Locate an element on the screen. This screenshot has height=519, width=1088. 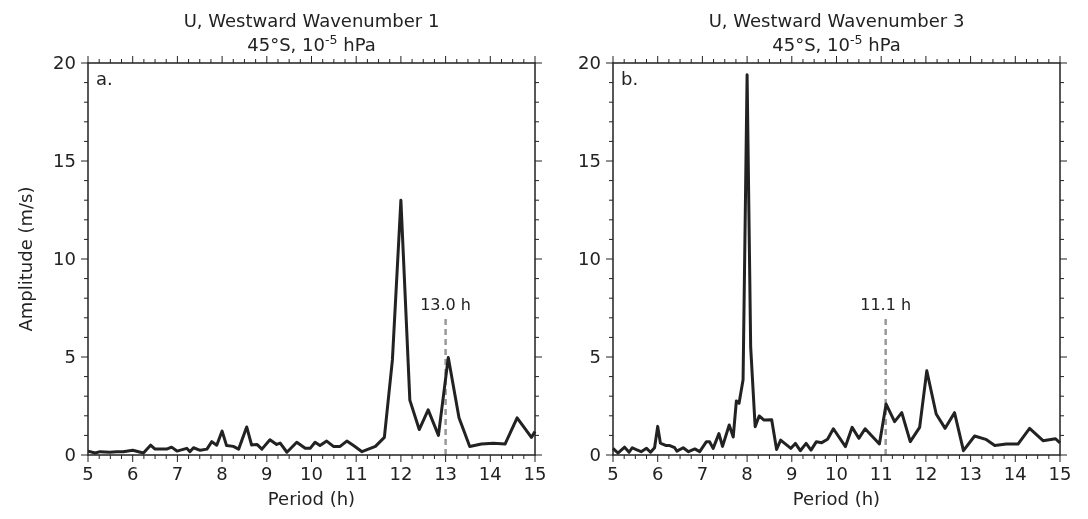
ref-line-label: 13.0 h is located at coordinates (446, 304).